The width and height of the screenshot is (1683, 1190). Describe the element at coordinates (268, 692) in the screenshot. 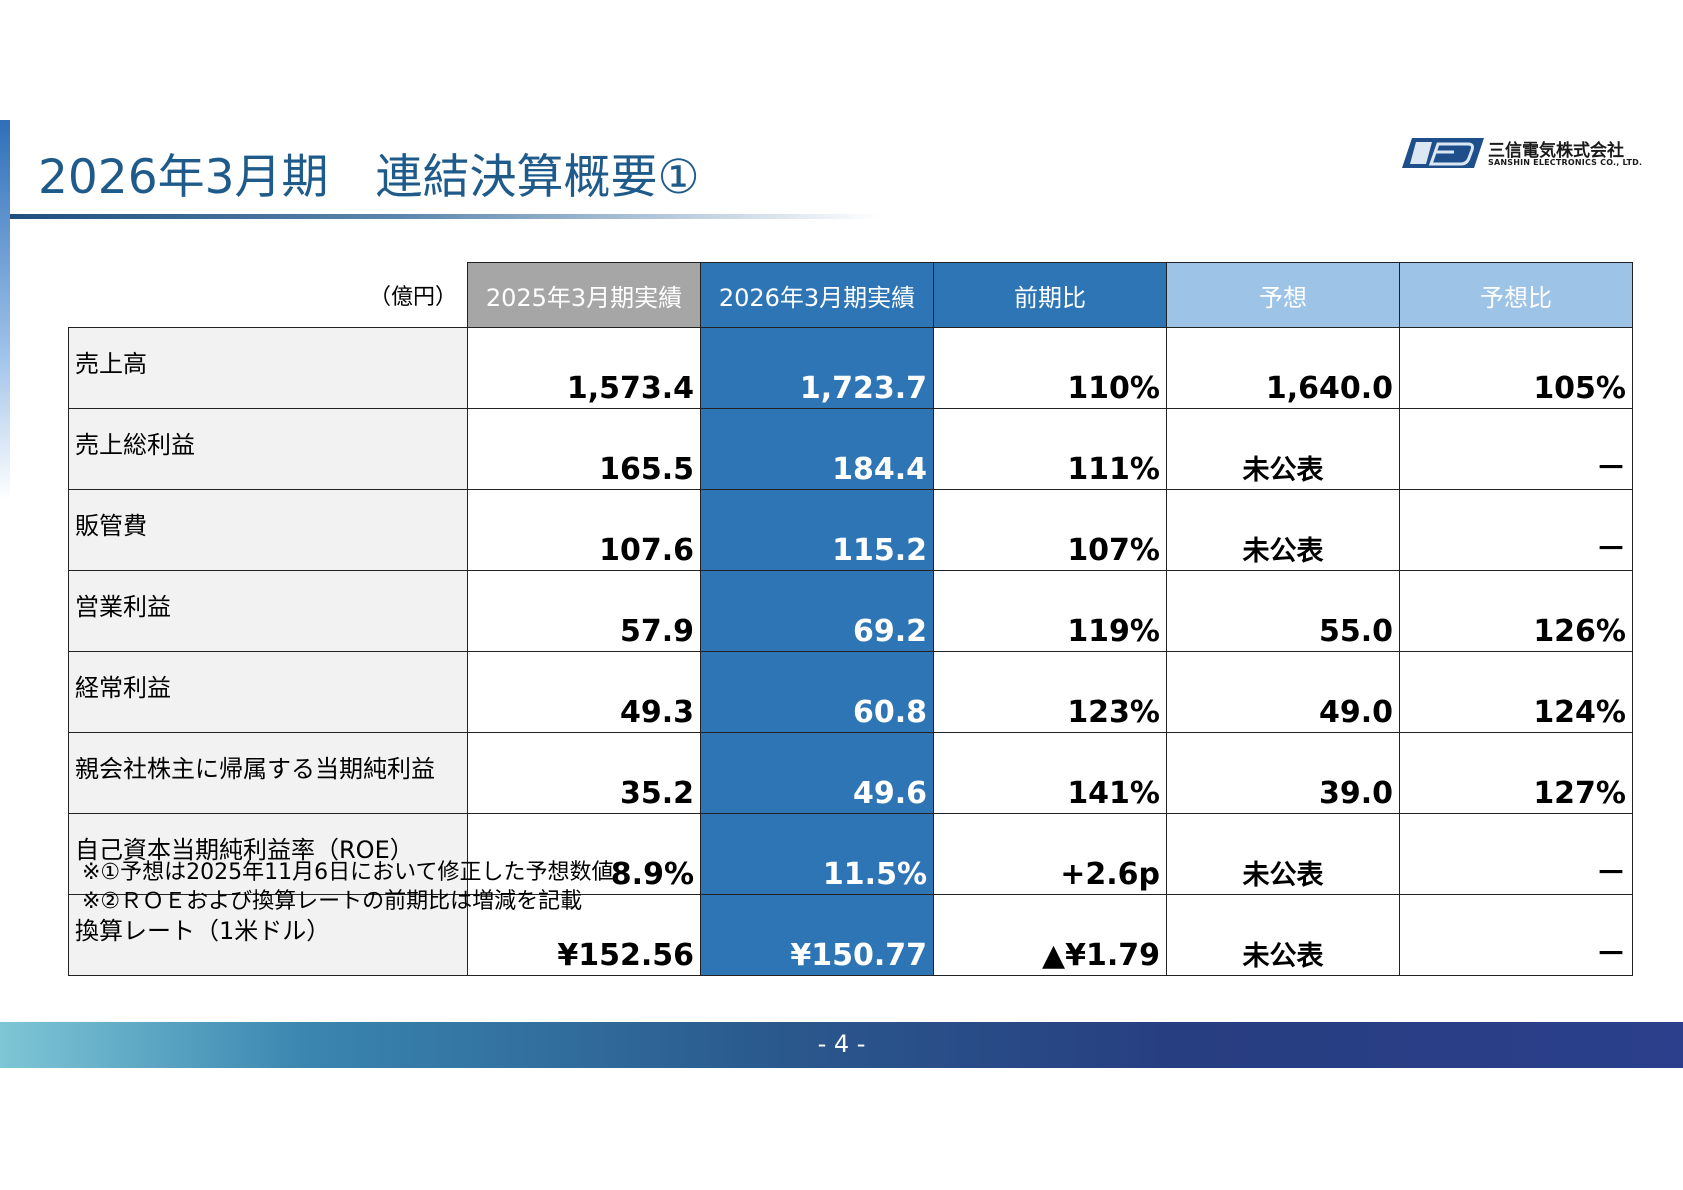

I see `row-label: 経常利益` at that location.